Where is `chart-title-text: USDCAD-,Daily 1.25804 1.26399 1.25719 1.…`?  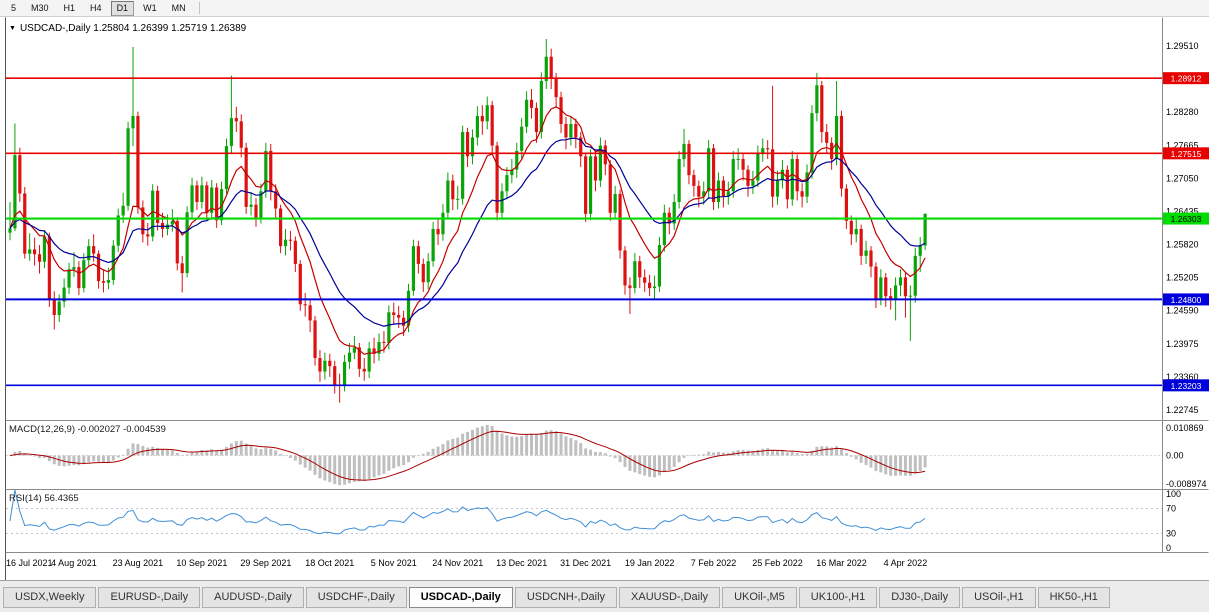 chart-title-text: USDCAD-,Daily 1.25804 1.26399 1.25719 1.… is located at coordinates (133, 28).